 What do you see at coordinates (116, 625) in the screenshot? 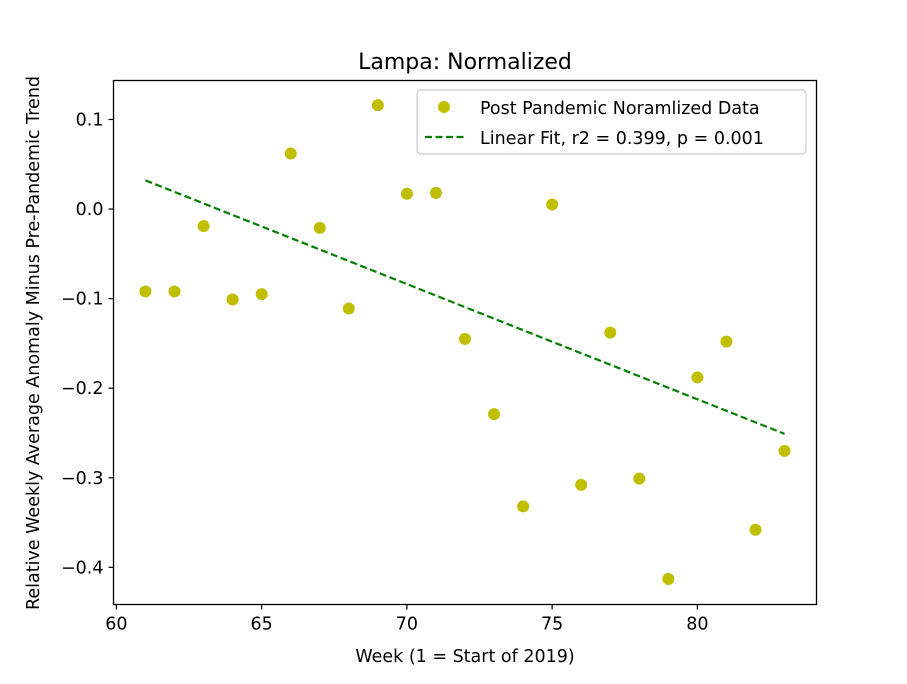
I see `x-tick-label: 60` at bounding box center [116, 625].